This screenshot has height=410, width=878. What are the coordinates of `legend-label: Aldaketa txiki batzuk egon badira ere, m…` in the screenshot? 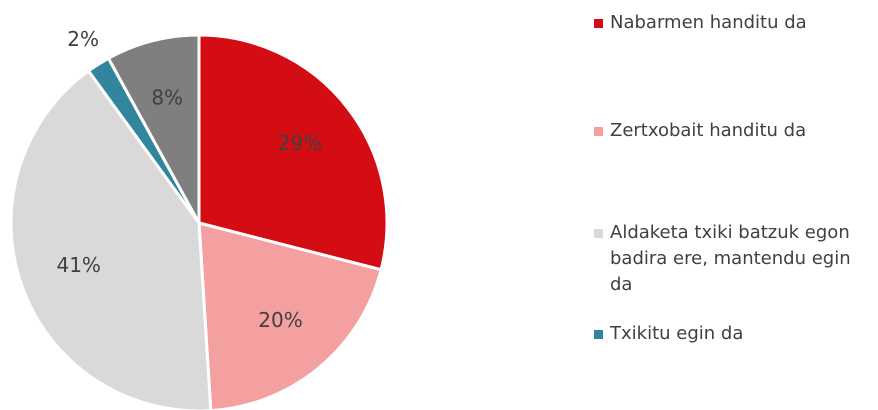 It's located at (730, 258).